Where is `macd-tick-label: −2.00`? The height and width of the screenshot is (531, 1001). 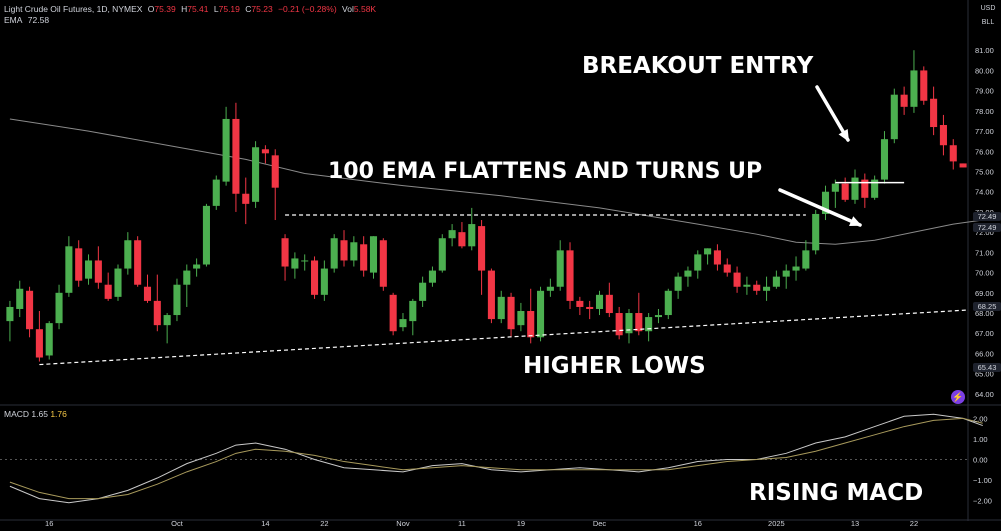 macd-tick-label: −2.00 is located at coordinates (982, 501).